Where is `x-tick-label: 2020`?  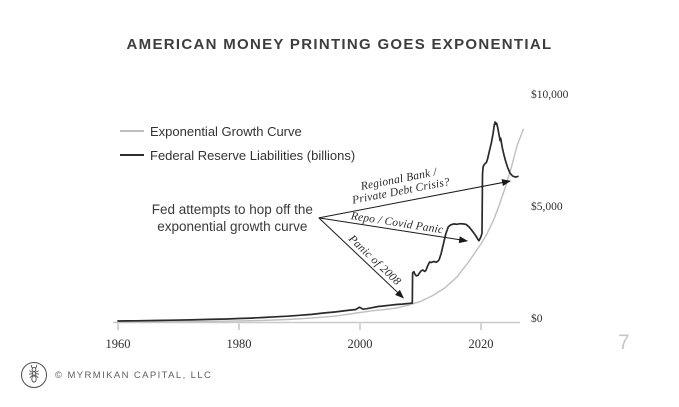 x-tick-label: 2020 is located at coordinates (481, 344).